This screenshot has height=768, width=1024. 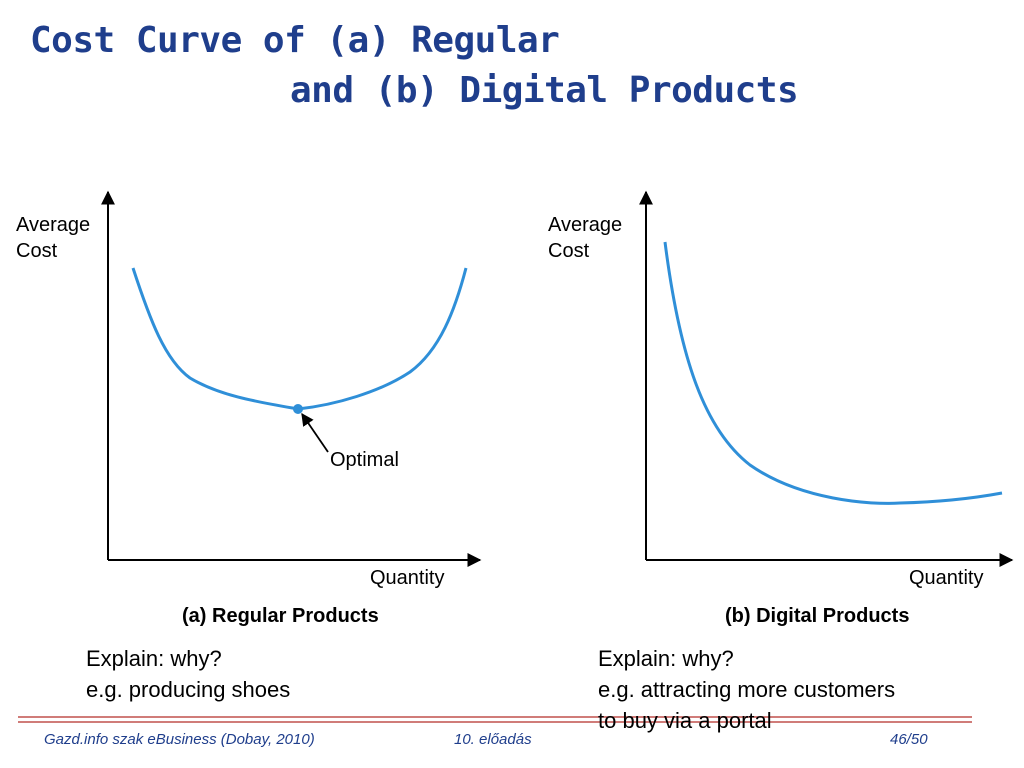 I want to click on caption-a: (a) Regular Products, so click(x=280, y=616).